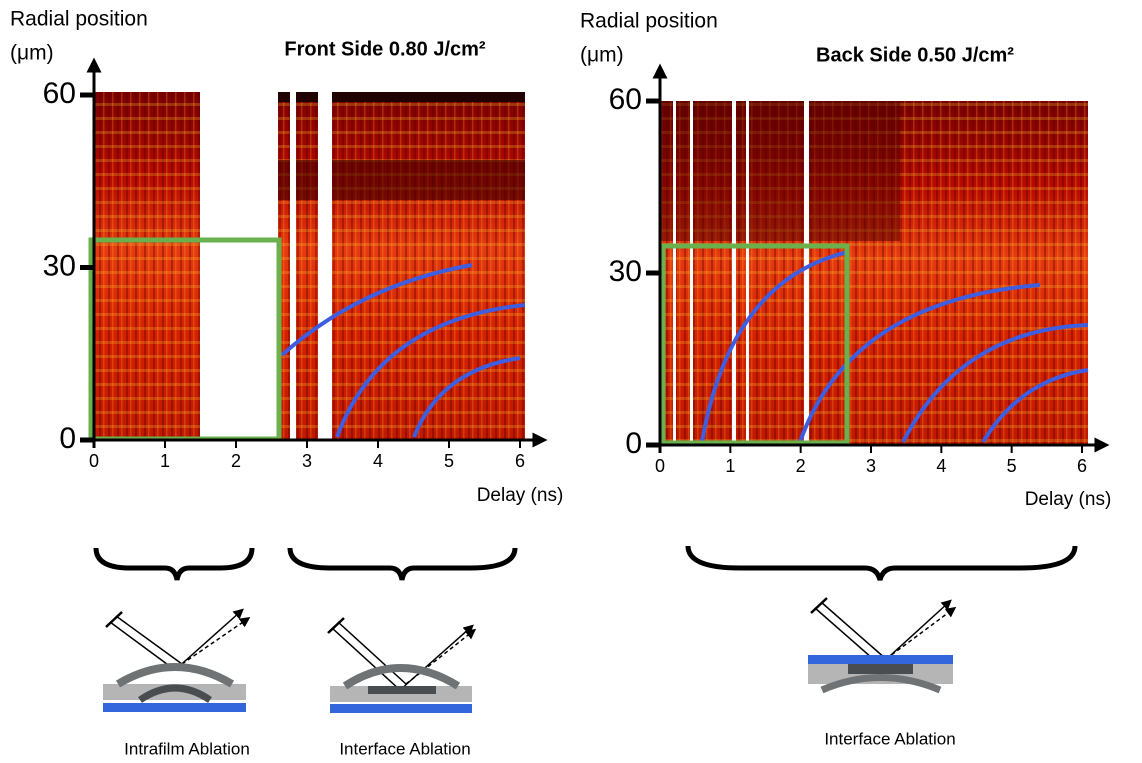  I want to click on braces, so click(585, 563).